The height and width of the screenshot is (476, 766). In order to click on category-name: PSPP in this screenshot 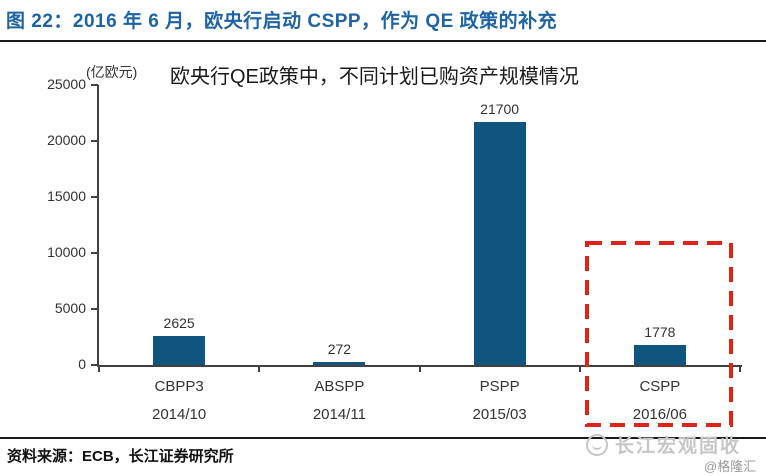, I will do `click(499, 386)`.